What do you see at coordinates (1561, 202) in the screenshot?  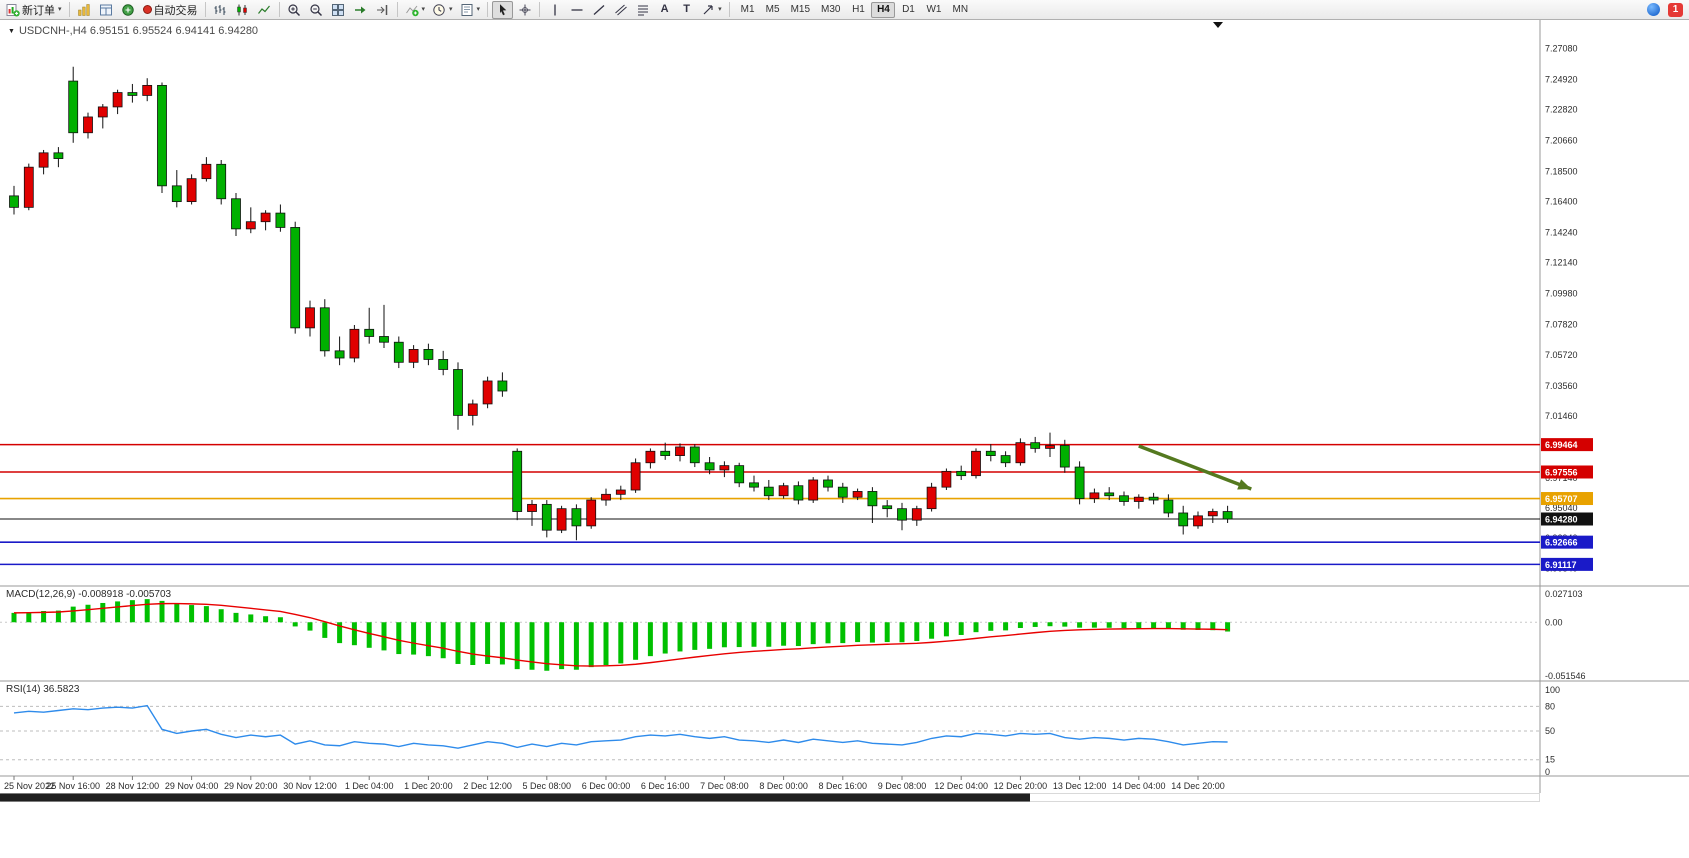 I see `svg-text: 7.16400` at bounding box center [1561, 202].